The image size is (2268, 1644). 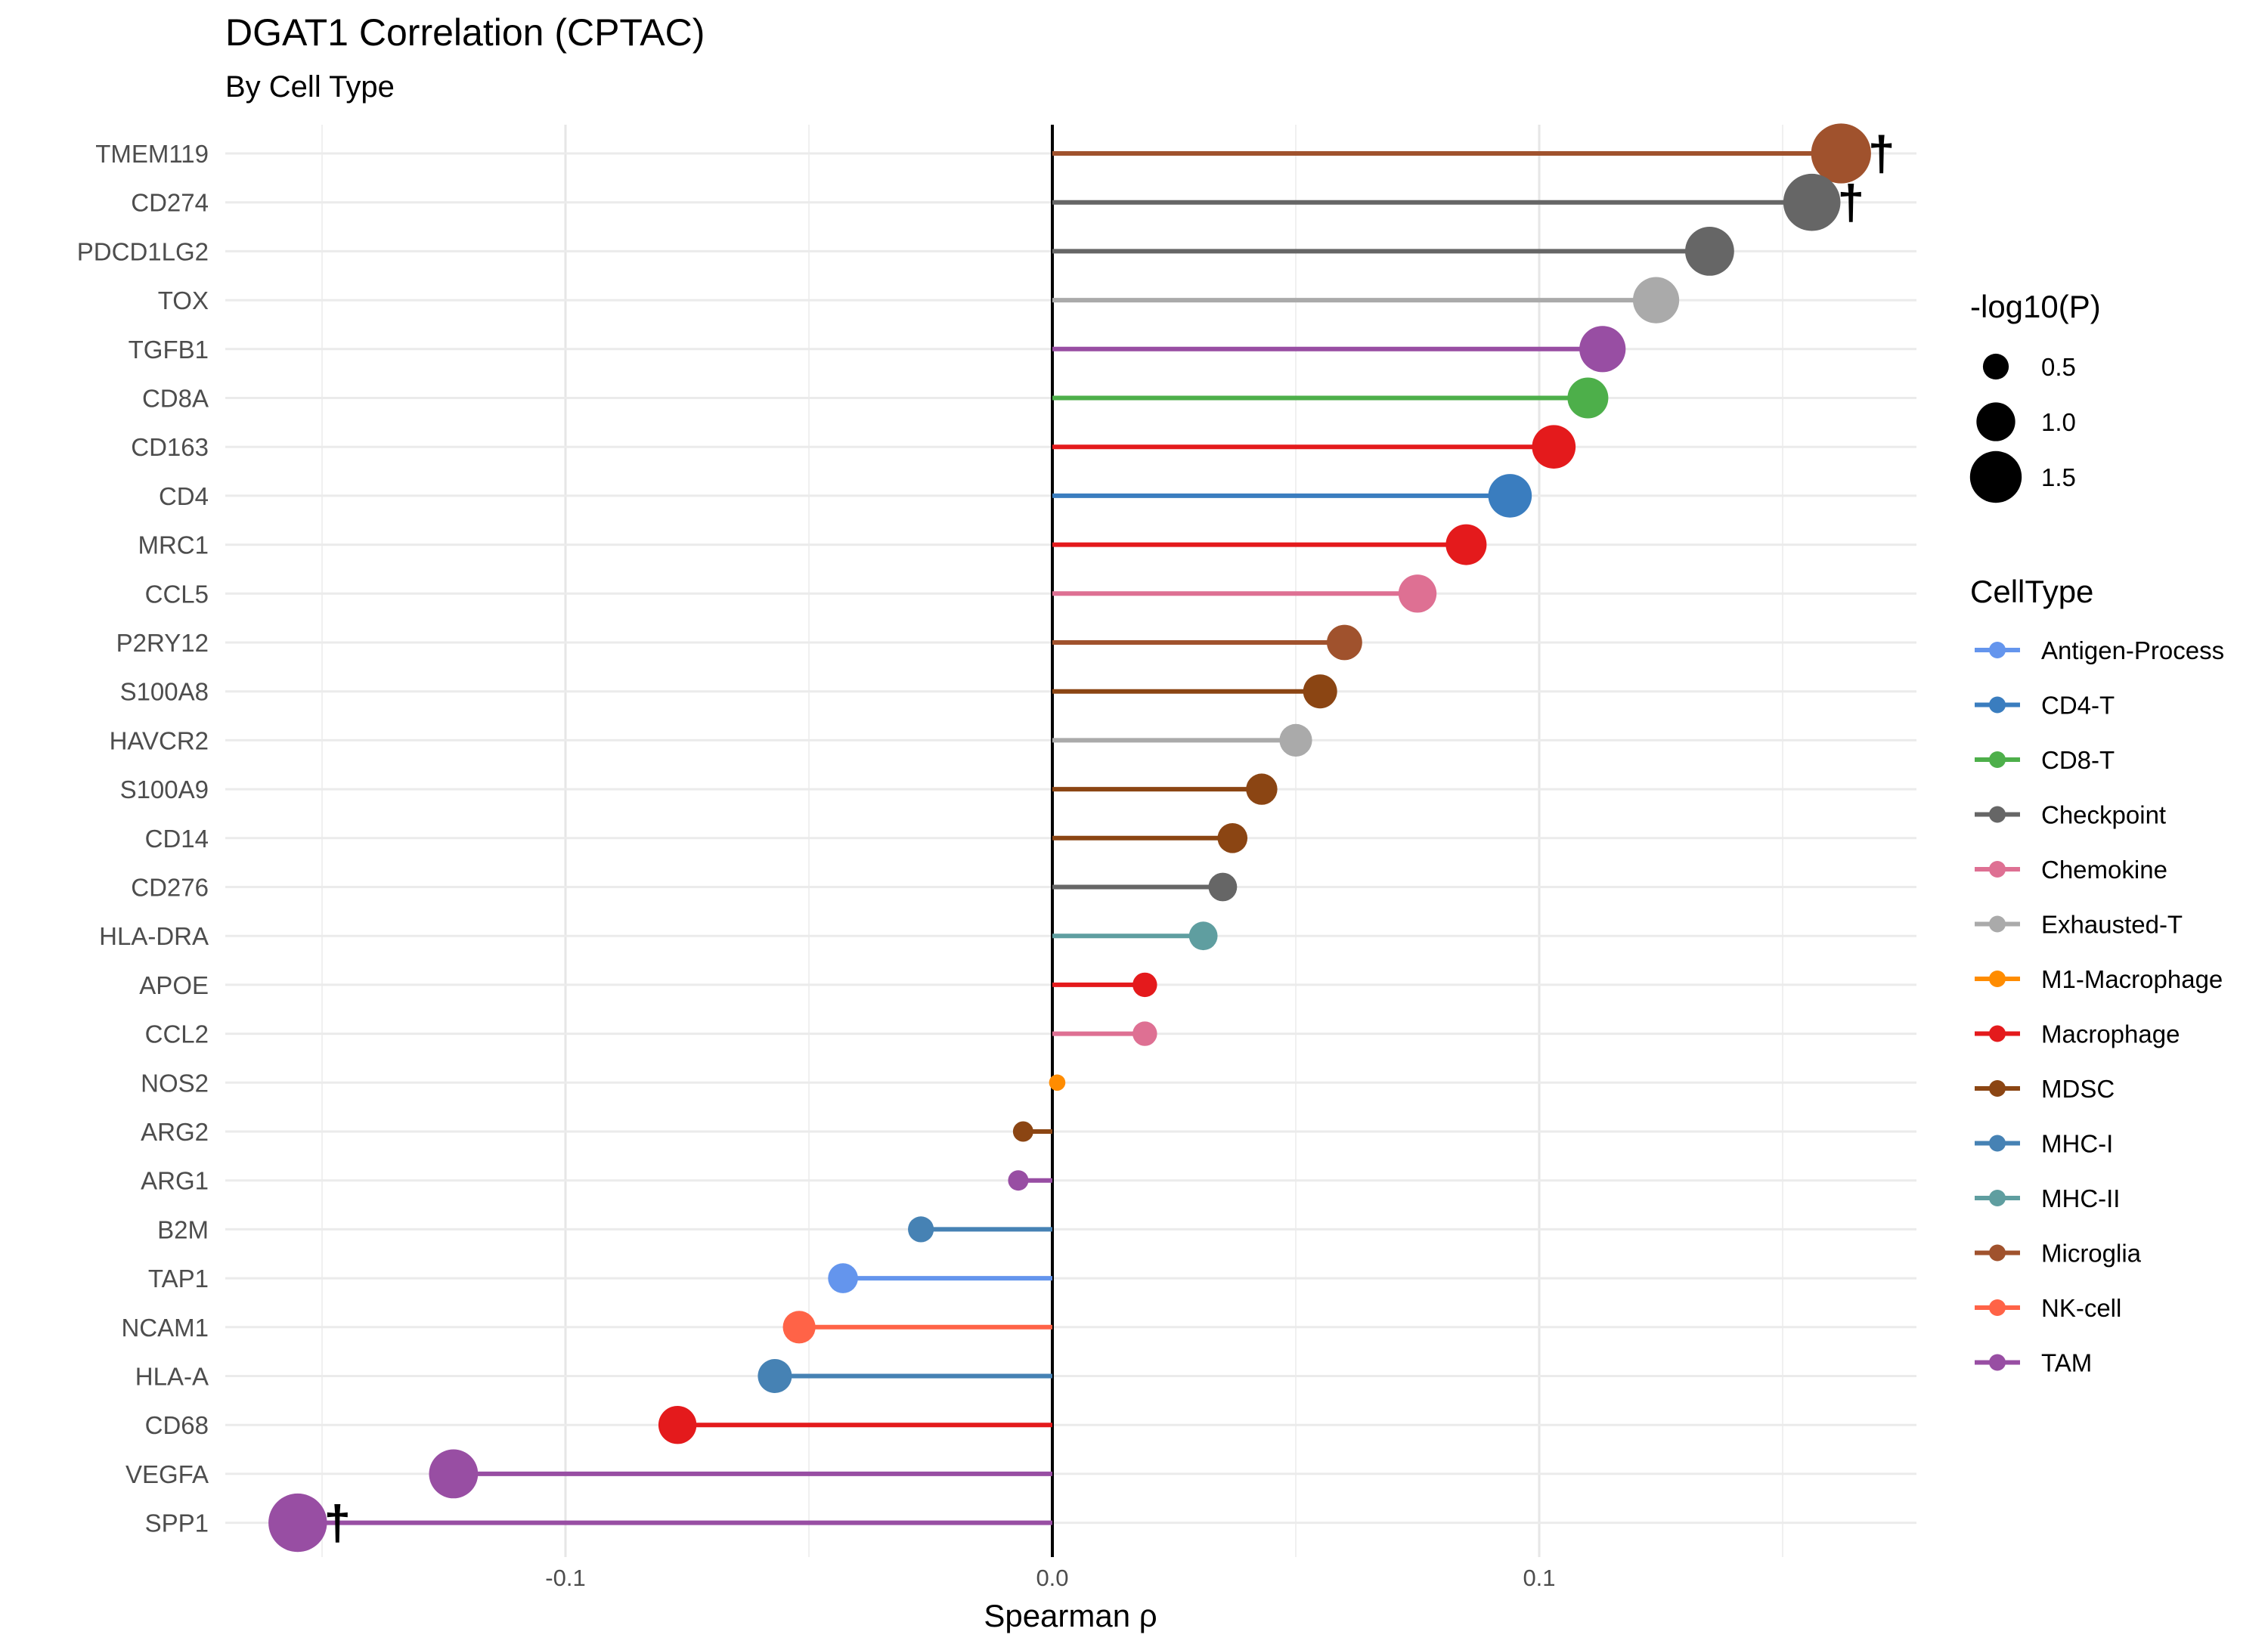 What do you see at coordinates (170, 203) in the screenshot?
I see `y-tick-label: CD274` at bounding box center [170, 203].